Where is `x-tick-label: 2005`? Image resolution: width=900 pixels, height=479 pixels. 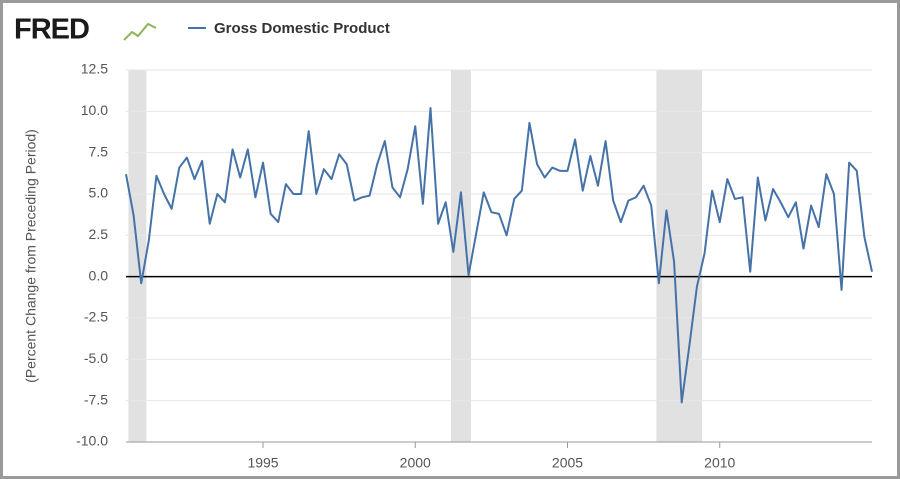 x-tick-label: 2005 is located at coordinates (567, 463).